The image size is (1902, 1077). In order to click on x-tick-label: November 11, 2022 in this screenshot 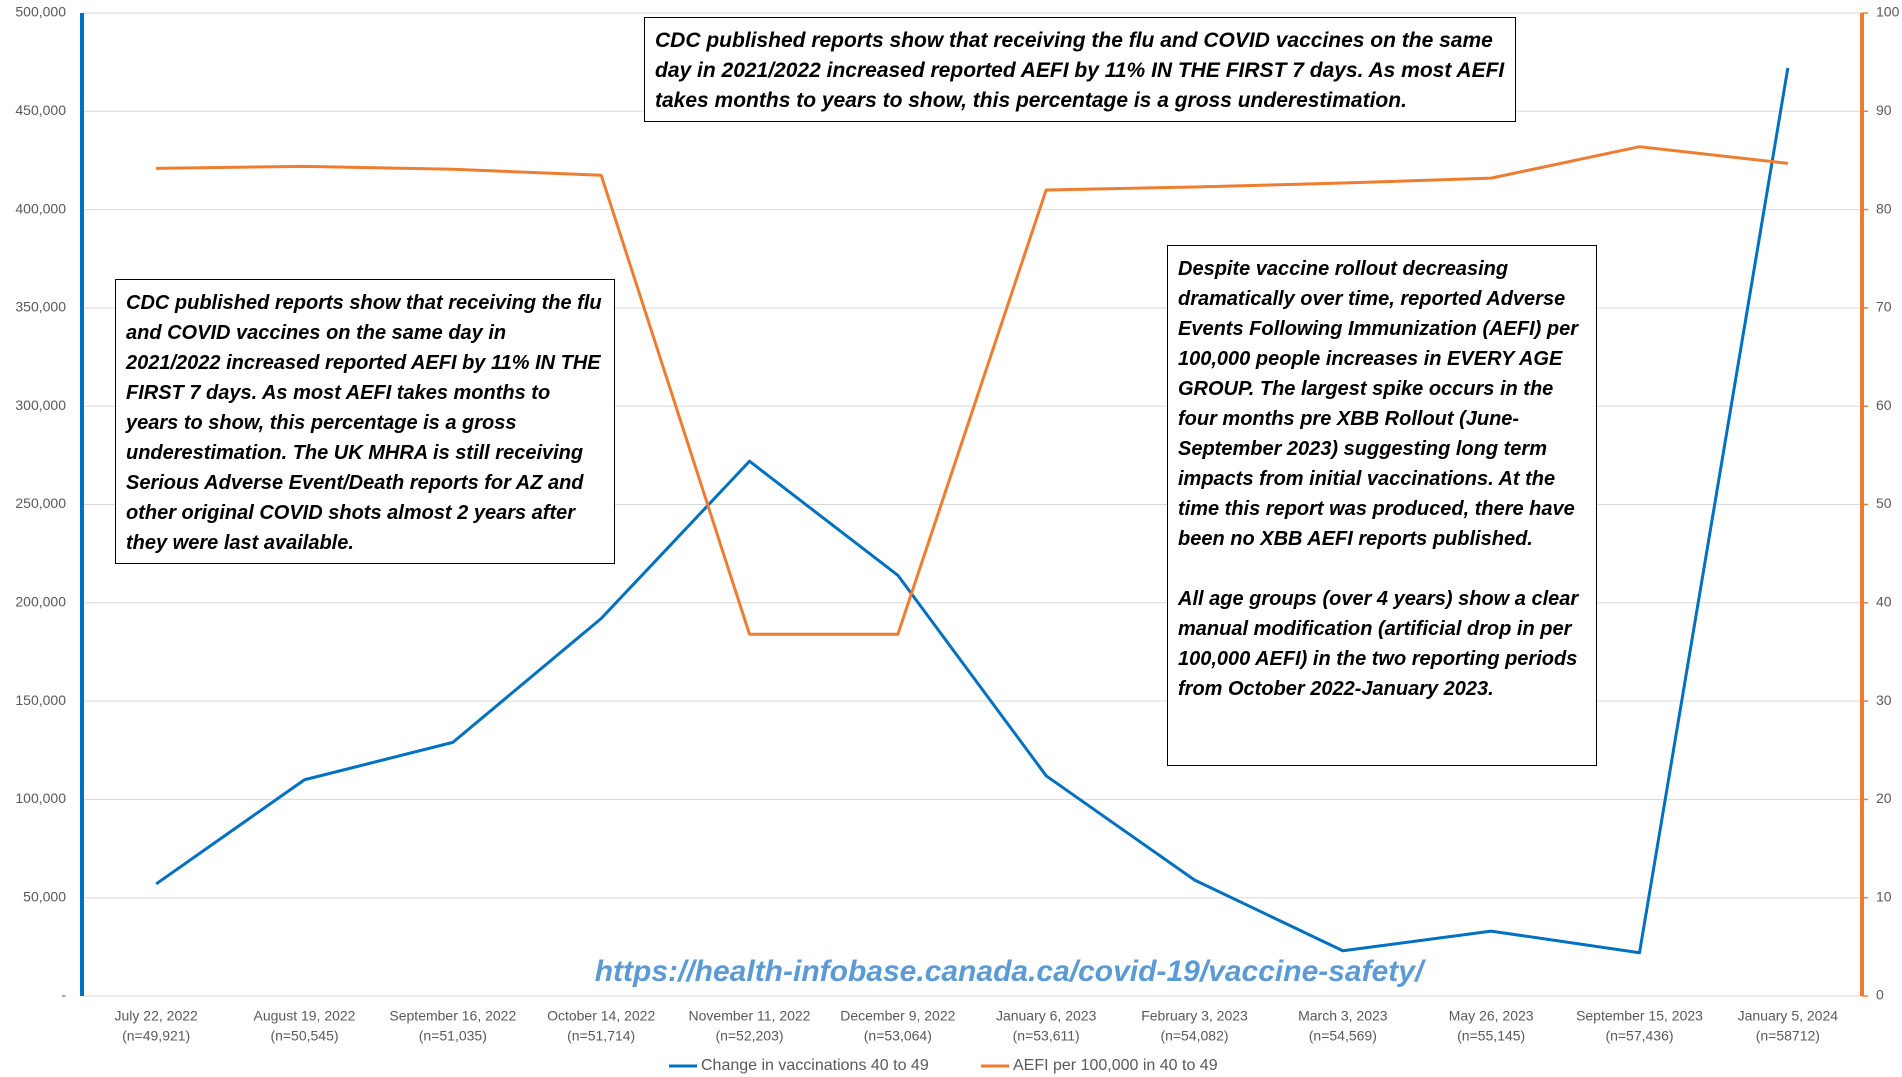, I will do `click(750, 1016)`.